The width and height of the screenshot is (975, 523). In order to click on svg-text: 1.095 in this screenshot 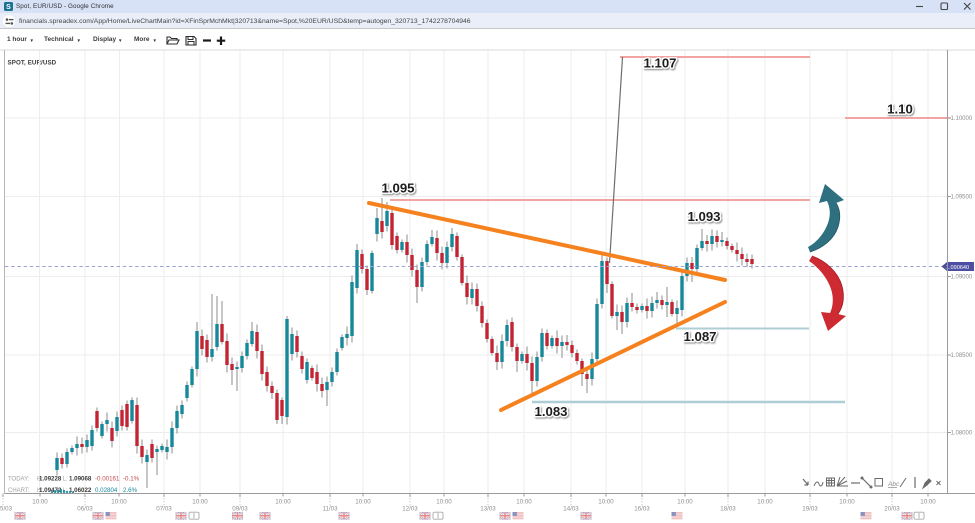, I will do `click(397, 187)`.